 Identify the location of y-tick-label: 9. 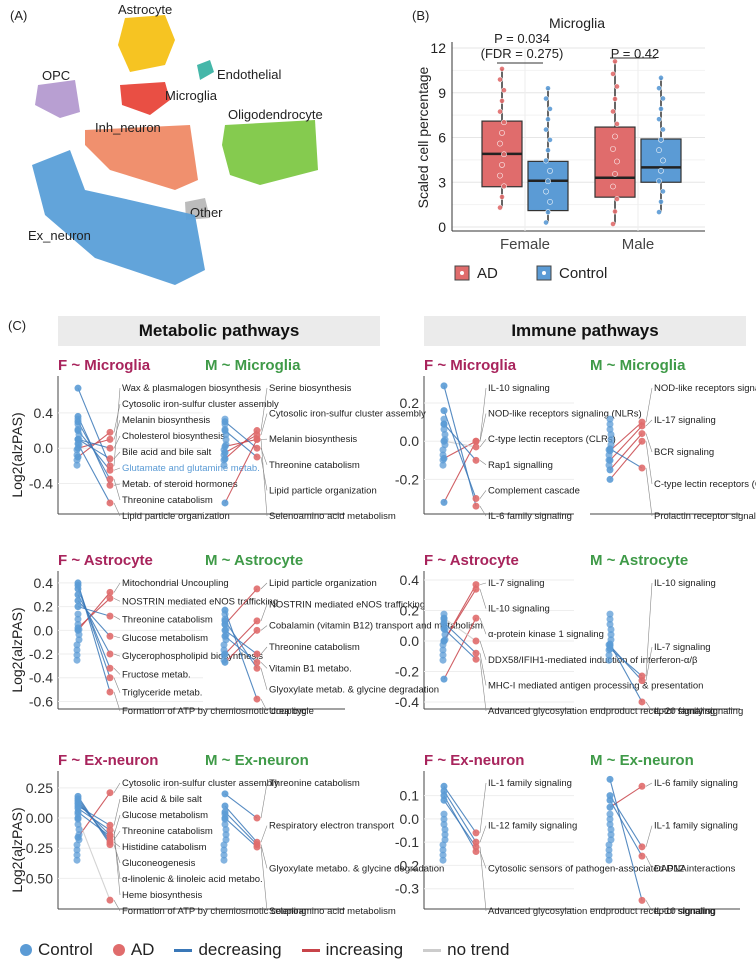
(442, 93).